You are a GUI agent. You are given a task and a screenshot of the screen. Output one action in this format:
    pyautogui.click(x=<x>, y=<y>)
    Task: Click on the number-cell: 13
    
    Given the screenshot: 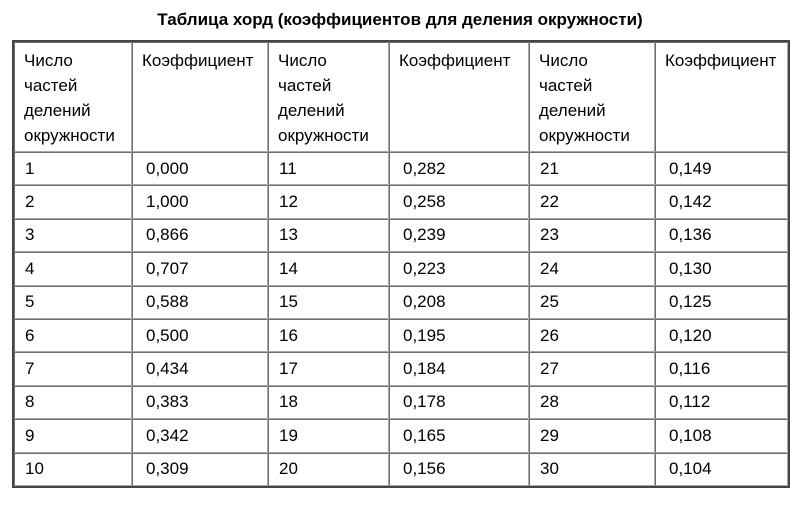 What is the action you would take?
    pyautogui.click(x=328, y=235)
    